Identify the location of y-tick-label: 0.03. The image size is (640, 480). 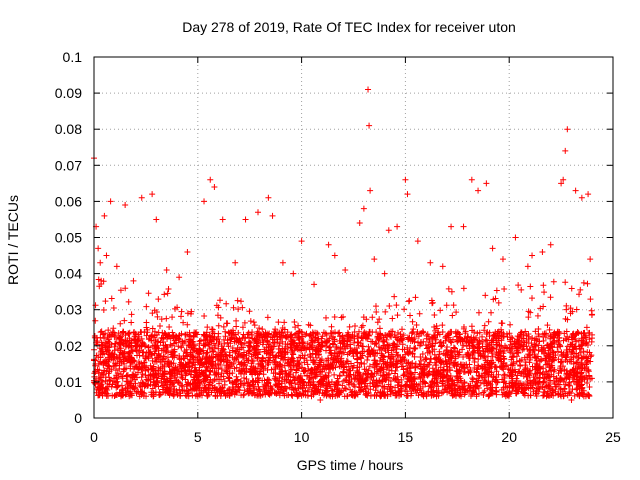
(68, 310).